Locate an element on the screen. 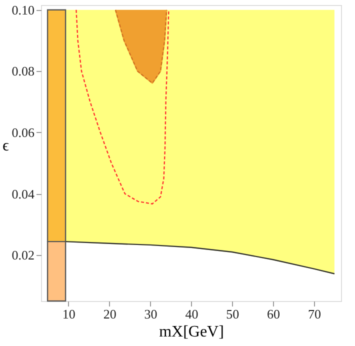 This screenshot has height=346, width=355. y-tick-label: 0.06 is located at coordinates (23, 132).